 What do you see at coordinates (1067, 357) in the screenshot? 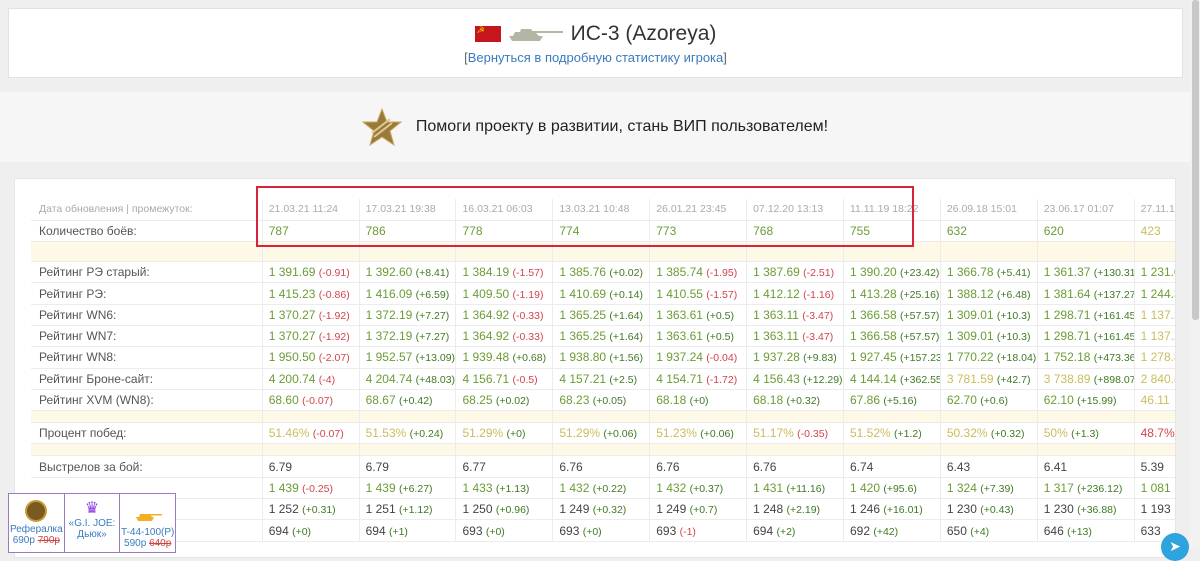
I see `stat-value: 1 752.18` at bounding box center [1067, 357].